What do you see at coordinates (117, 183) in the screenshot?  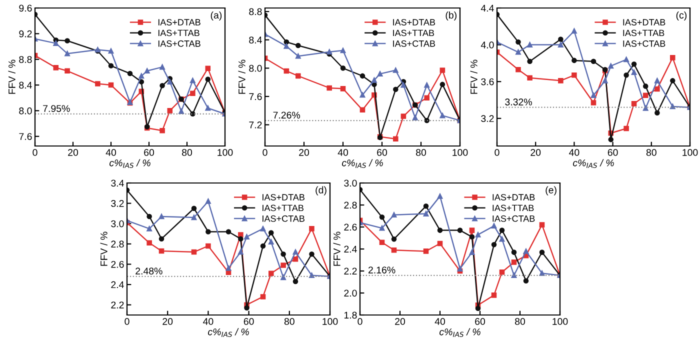 I see `y-tick-label: 3.4` at bounding box center [117, 183].